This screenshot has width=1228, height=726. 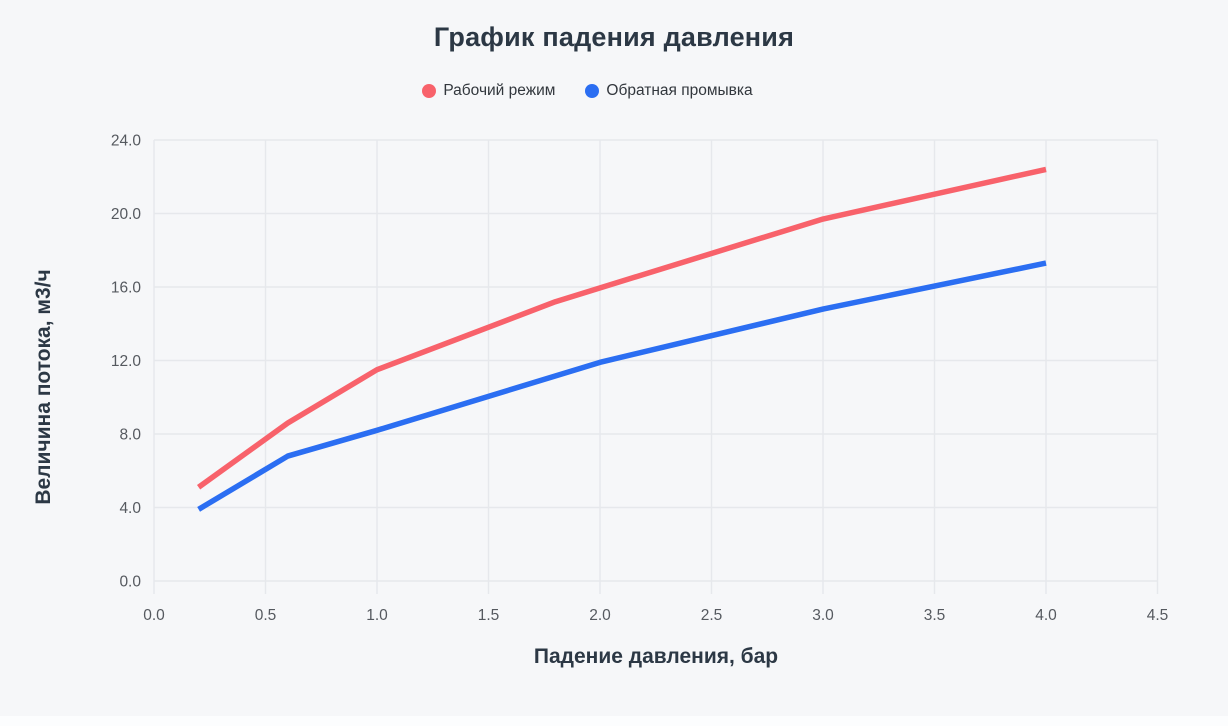 I want to click on legend-item-working-mode: Рабочий режим, so click(x=488, y=91).